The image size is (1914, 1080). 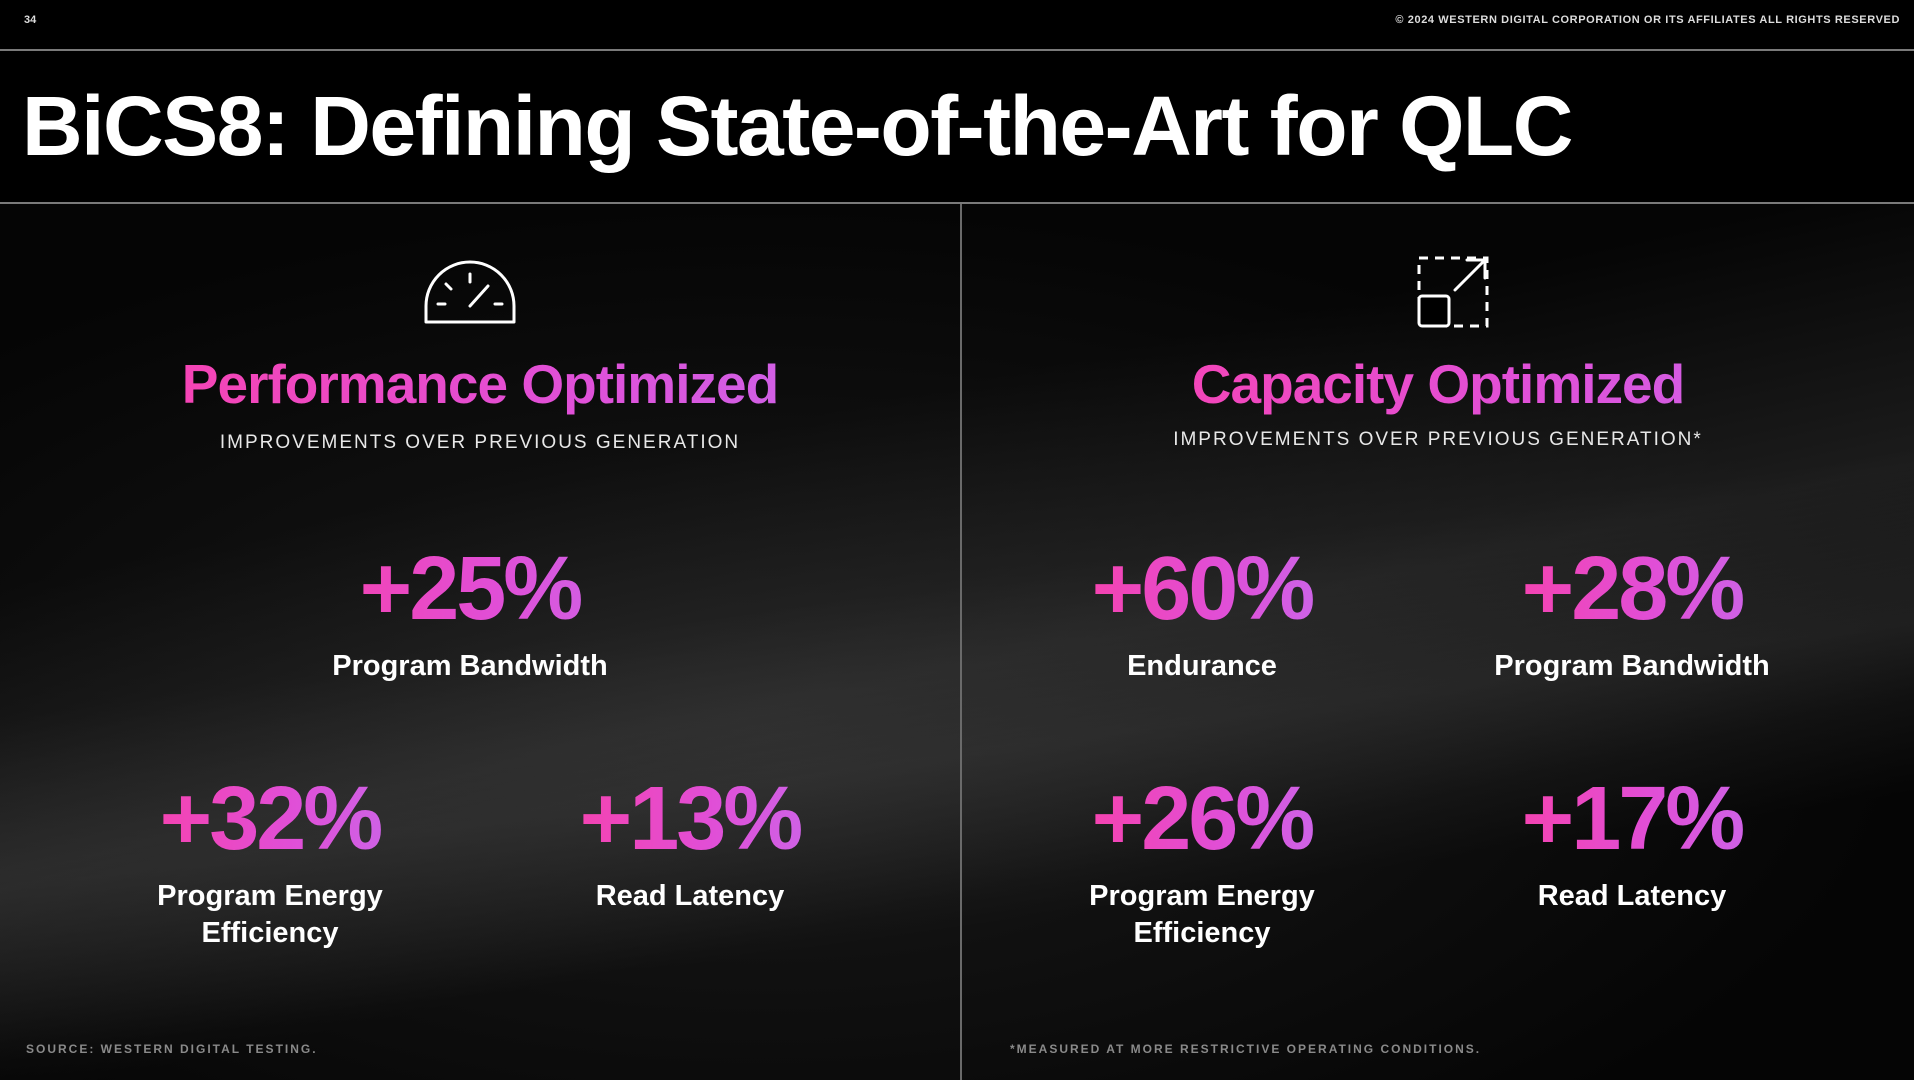 I want to click on stat-value: +28%, so click(x=1632, y=589).